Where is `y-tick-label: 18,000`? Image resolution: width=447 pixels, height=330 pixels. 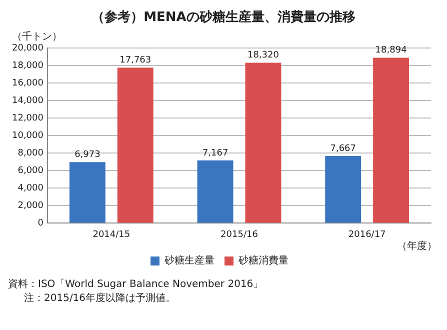 y-tick-label: 18,000 is located at coordinates (28, 65).